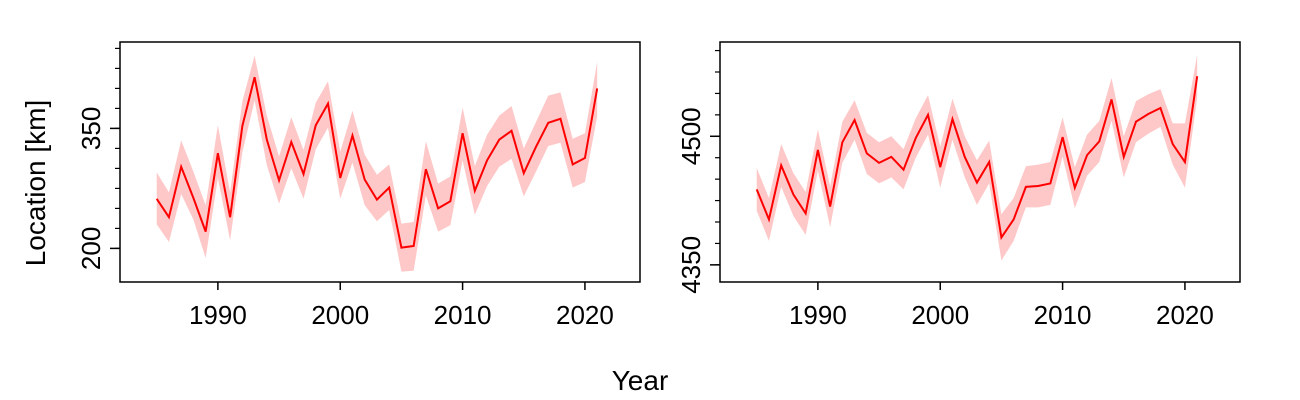 Image resolution: width=1300 pixels, height=400 pixels. What do you see at coordinates (91, 248) in the screenshot?
I see `y-tick-label: 200` at bounding box center [91, 248].